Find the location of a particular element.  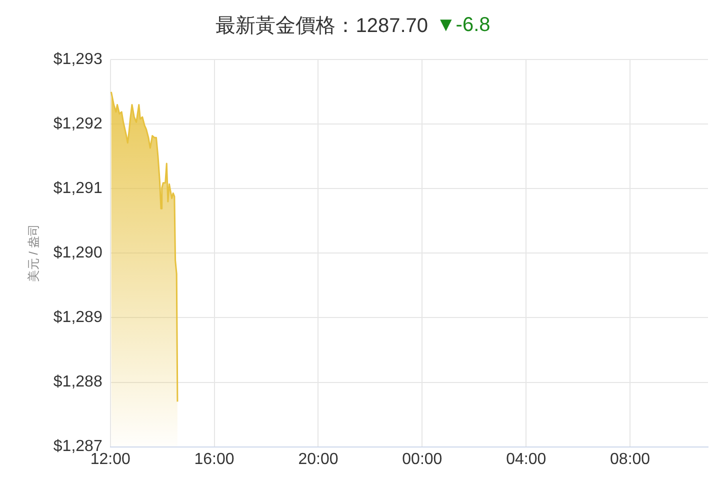

x-tick-label: 20:00 is located at coordinates (318, 459).